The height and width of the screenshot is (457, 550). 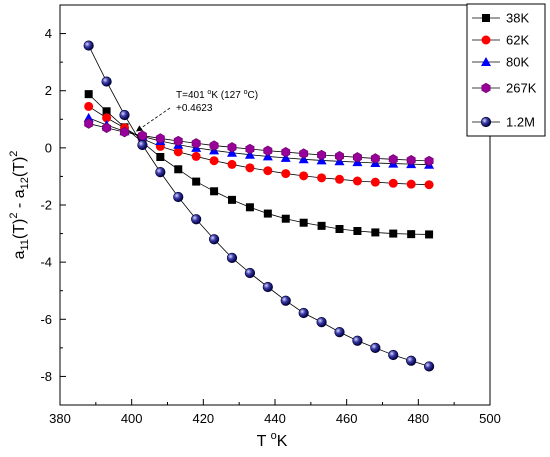 I want to click on legend-item: 80K, so click(x=500, y=62).